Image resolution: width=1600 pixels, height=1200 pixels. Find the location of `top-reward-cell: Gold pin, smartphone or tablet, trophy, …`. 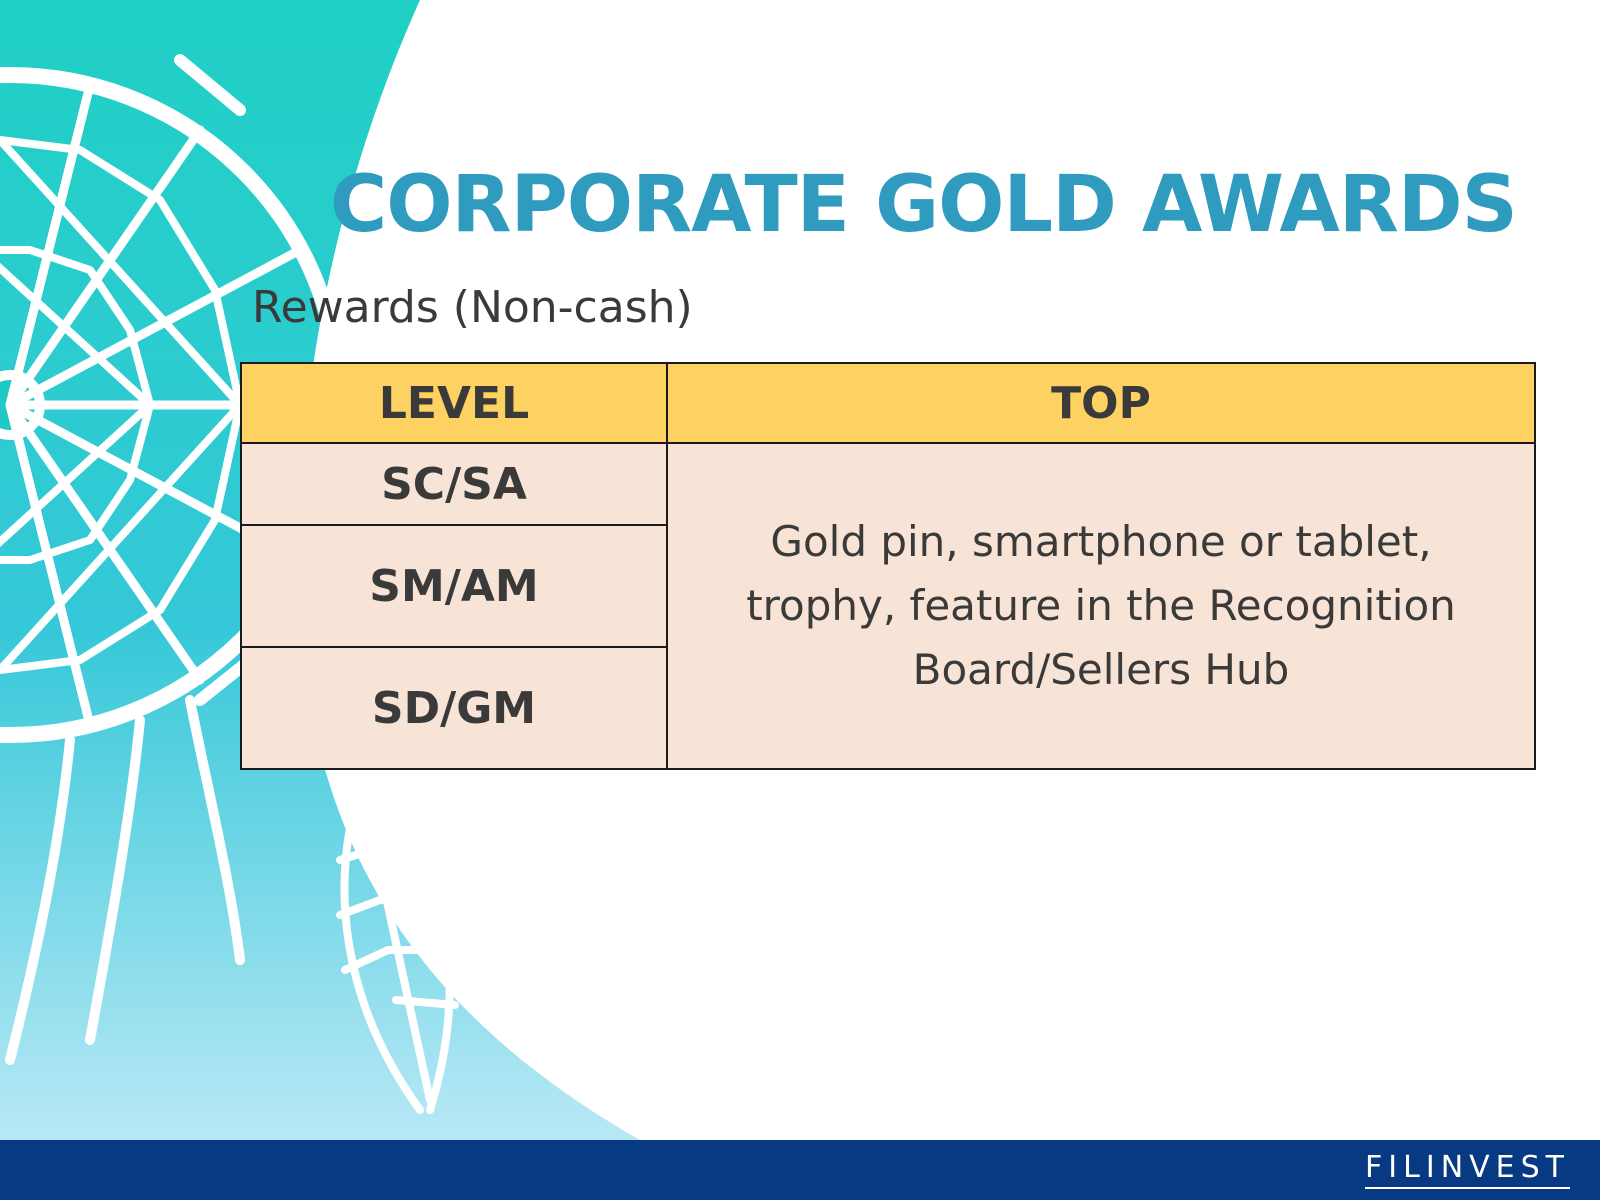

top-reward-cell: Gold pin, smartphone or tablet, trophy, … is located at coordinates (1101, 606).